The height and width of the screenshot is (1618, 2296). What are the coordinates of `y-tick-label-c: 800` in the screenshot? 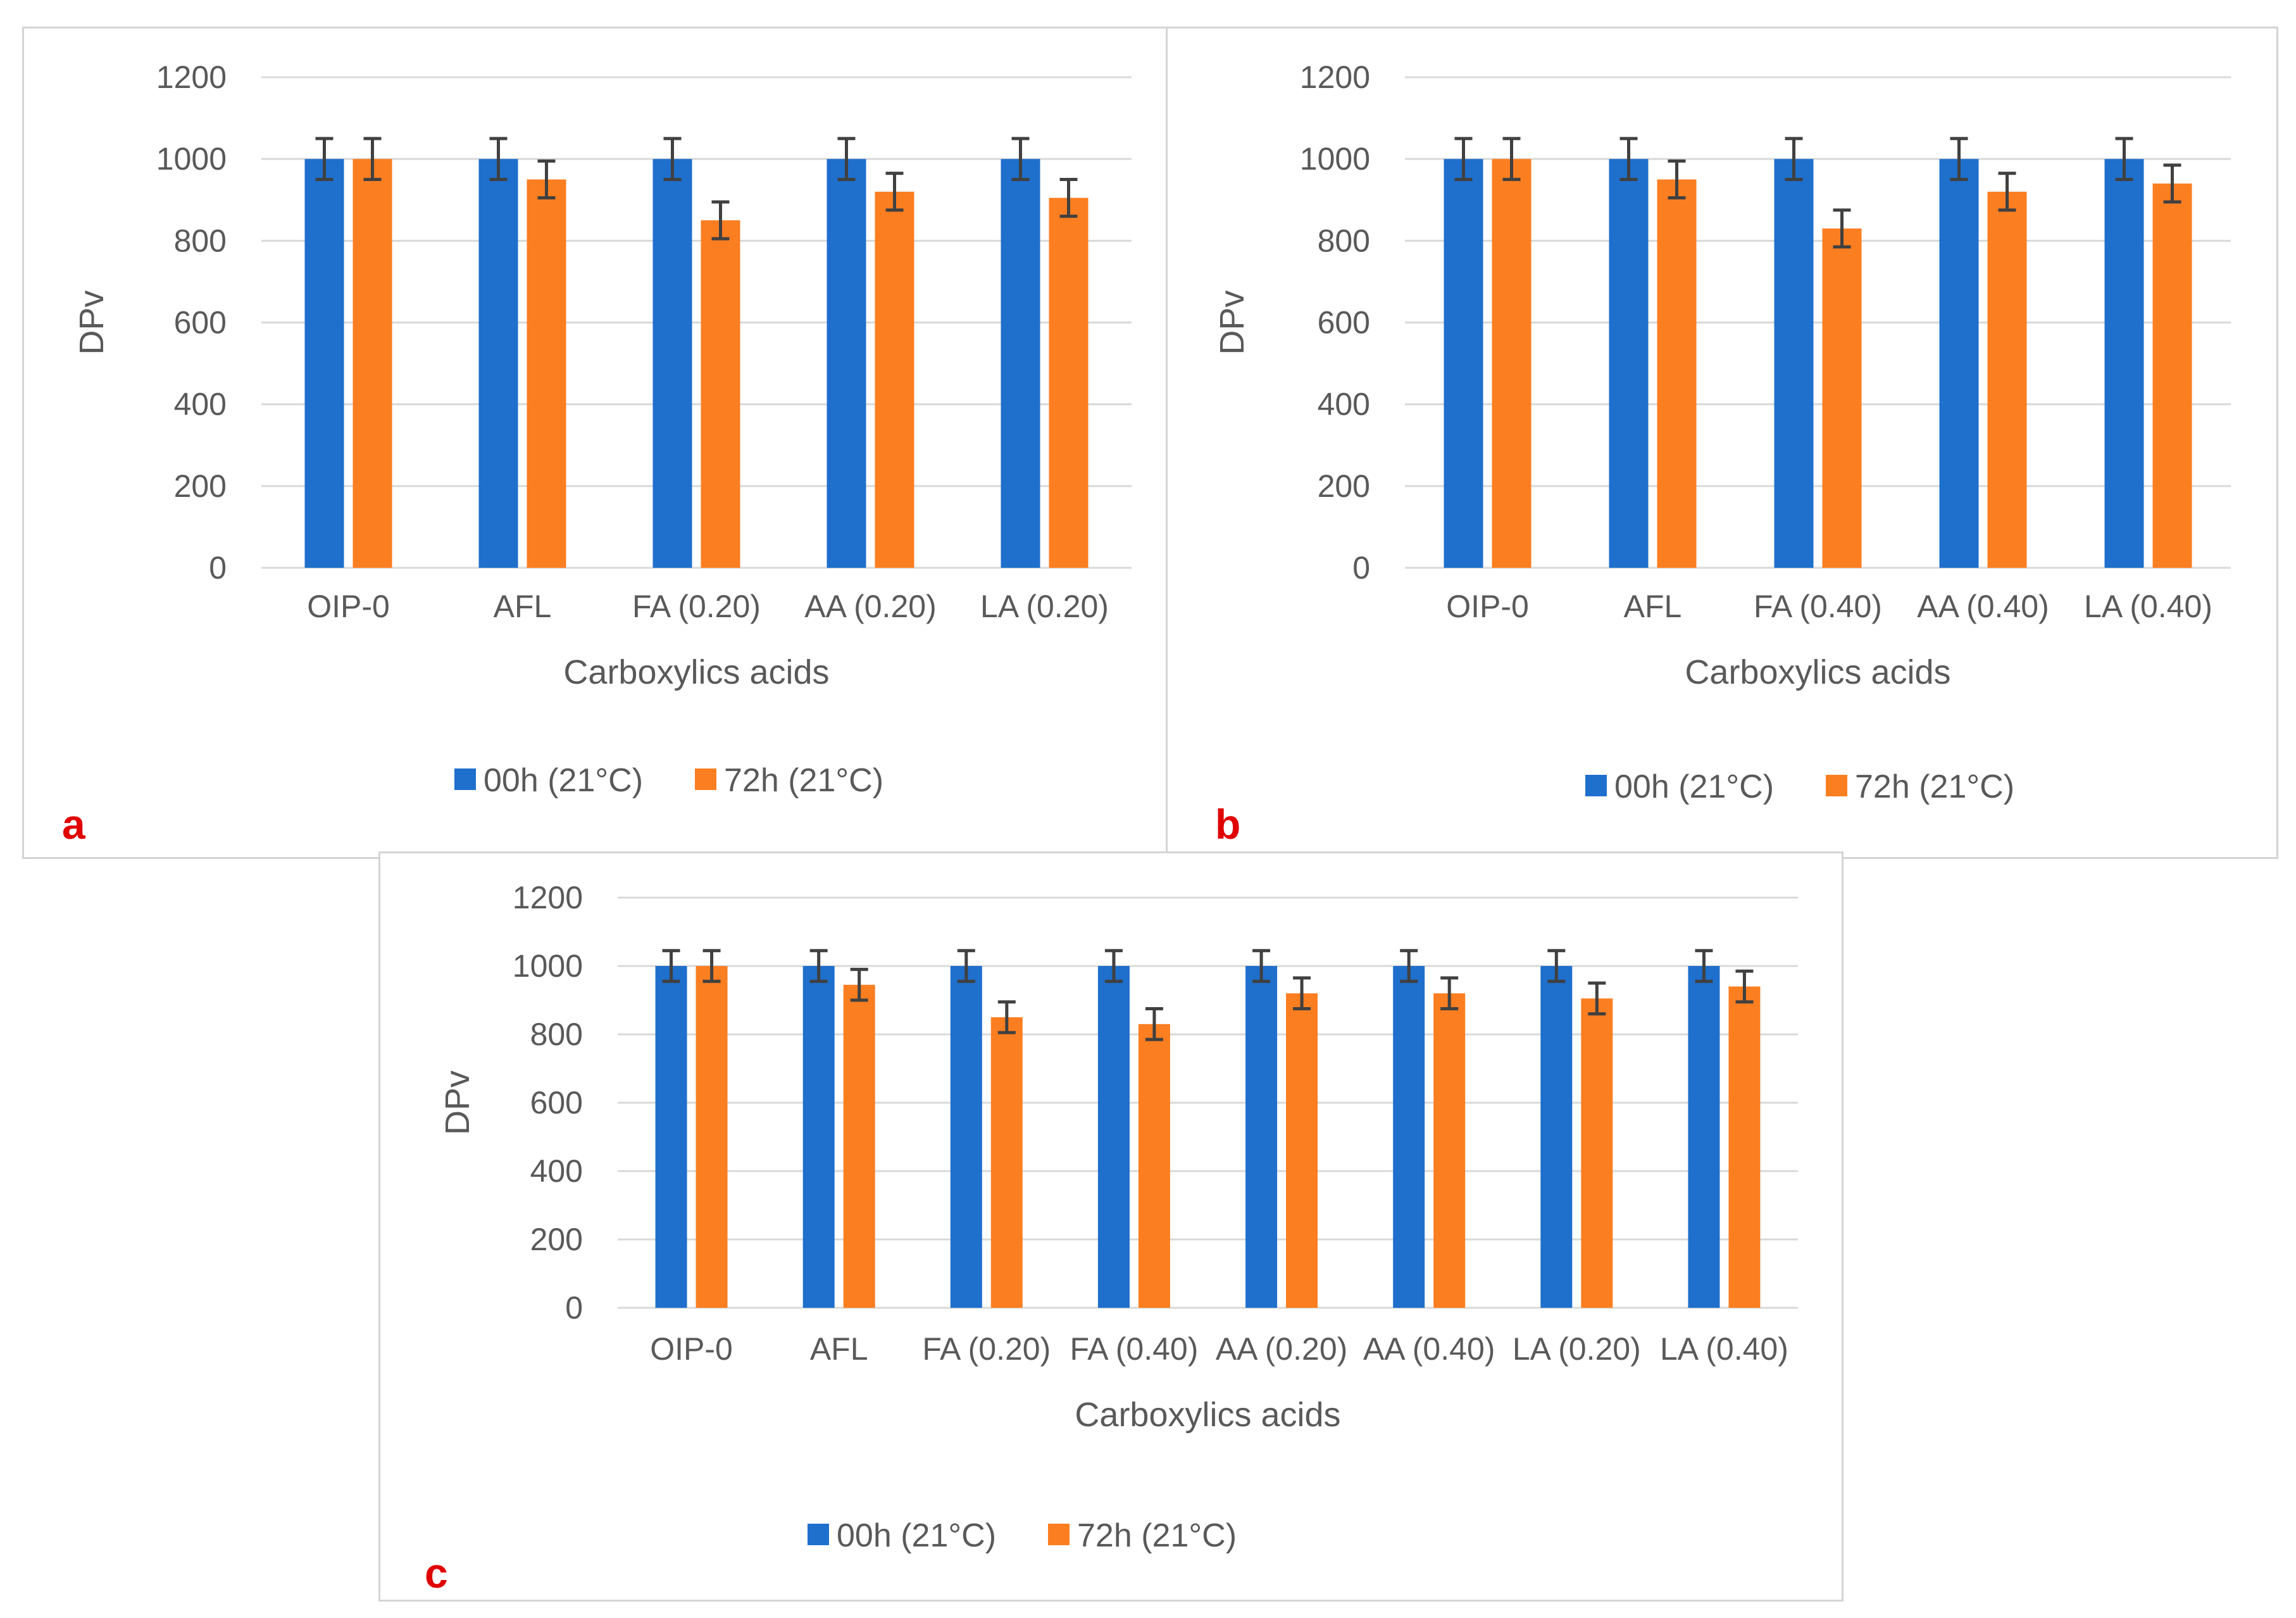 It's located at (556, 1035).